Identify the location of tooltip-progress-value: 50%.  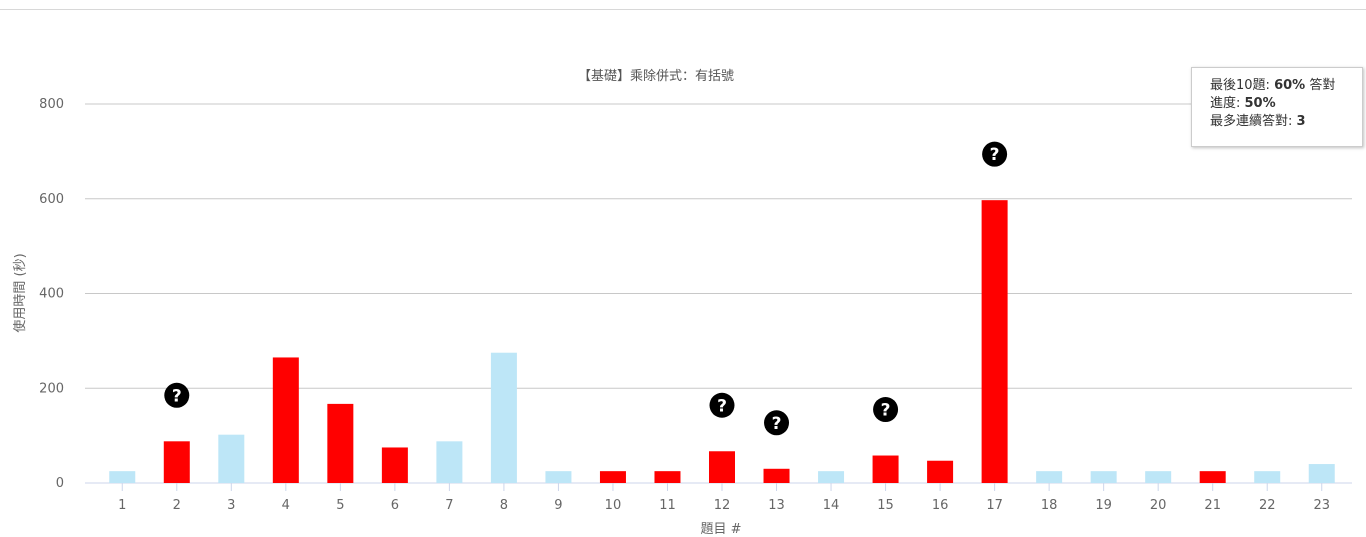
(1260, 103).